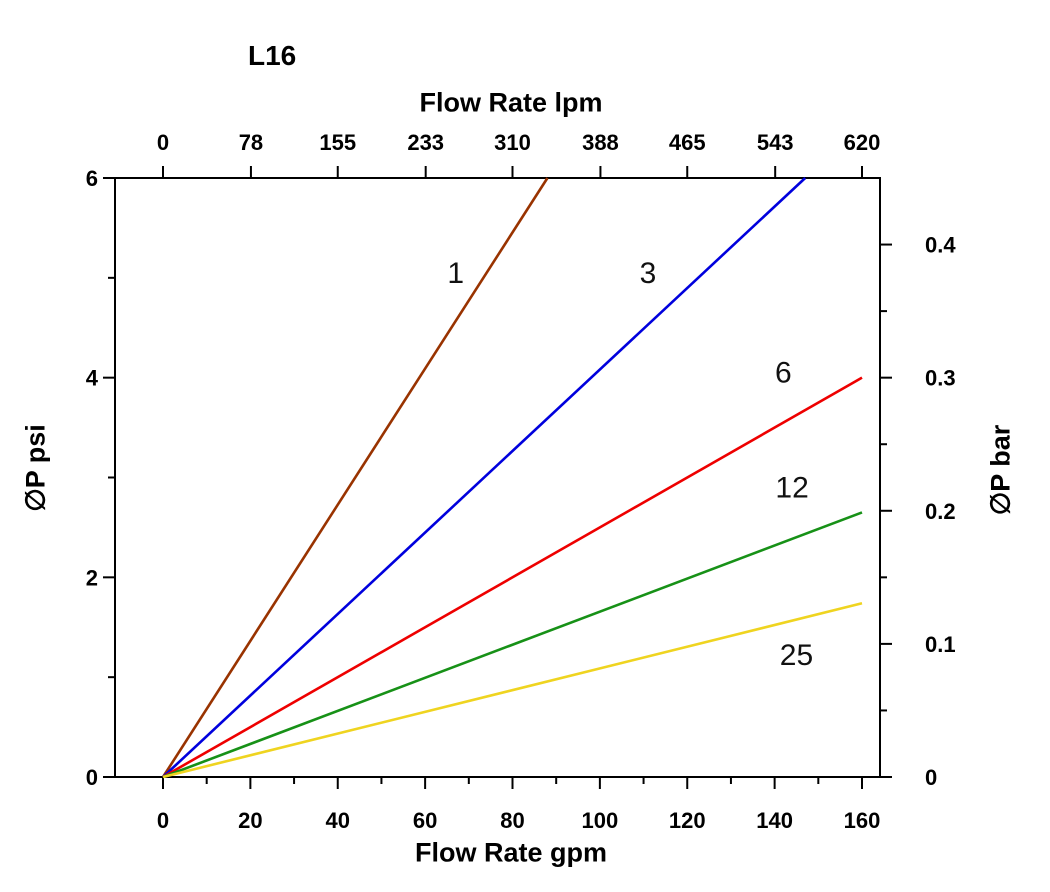 This screenshot has height=892, width=1050. I want to click on left-tick-label: 6, so click(92, 178).